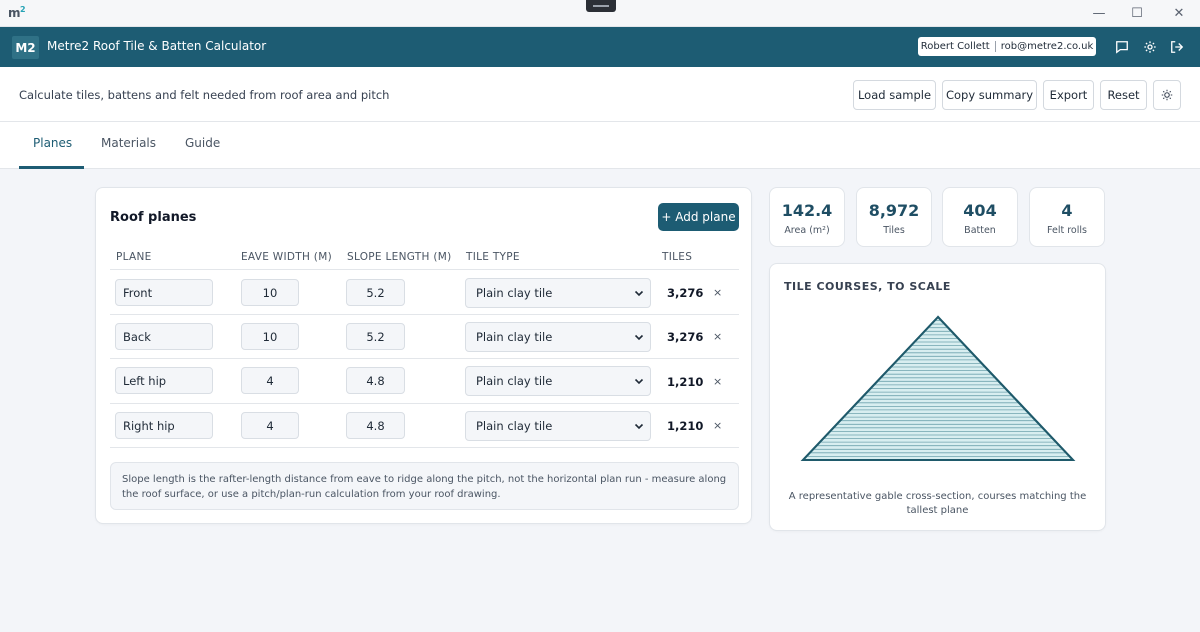  Describe the element at coordinates (601, 6) in the screenshot. I see `window-drag-handle` at that location.